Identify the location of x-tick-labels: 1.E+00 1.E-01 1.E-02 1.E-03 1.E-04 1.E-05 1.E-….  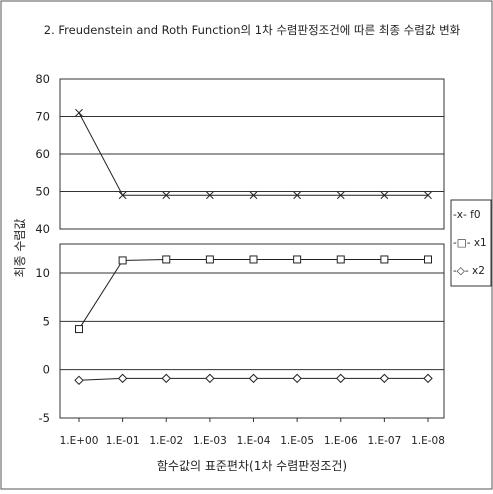
(252, 441).